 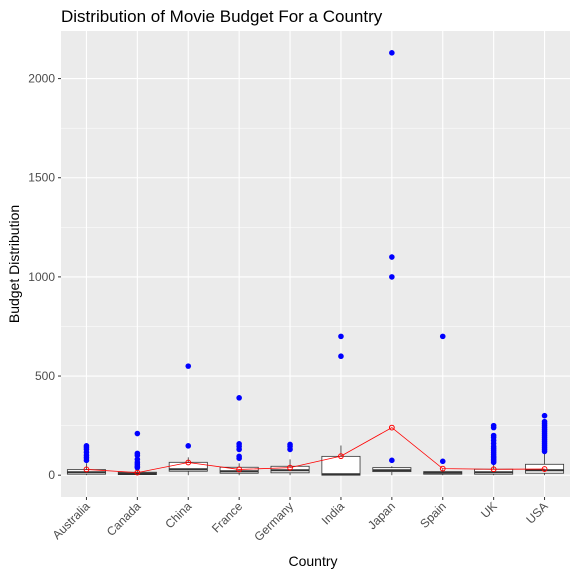 I want to click on x-tick-label: Germany, so click(x=273, y=521).